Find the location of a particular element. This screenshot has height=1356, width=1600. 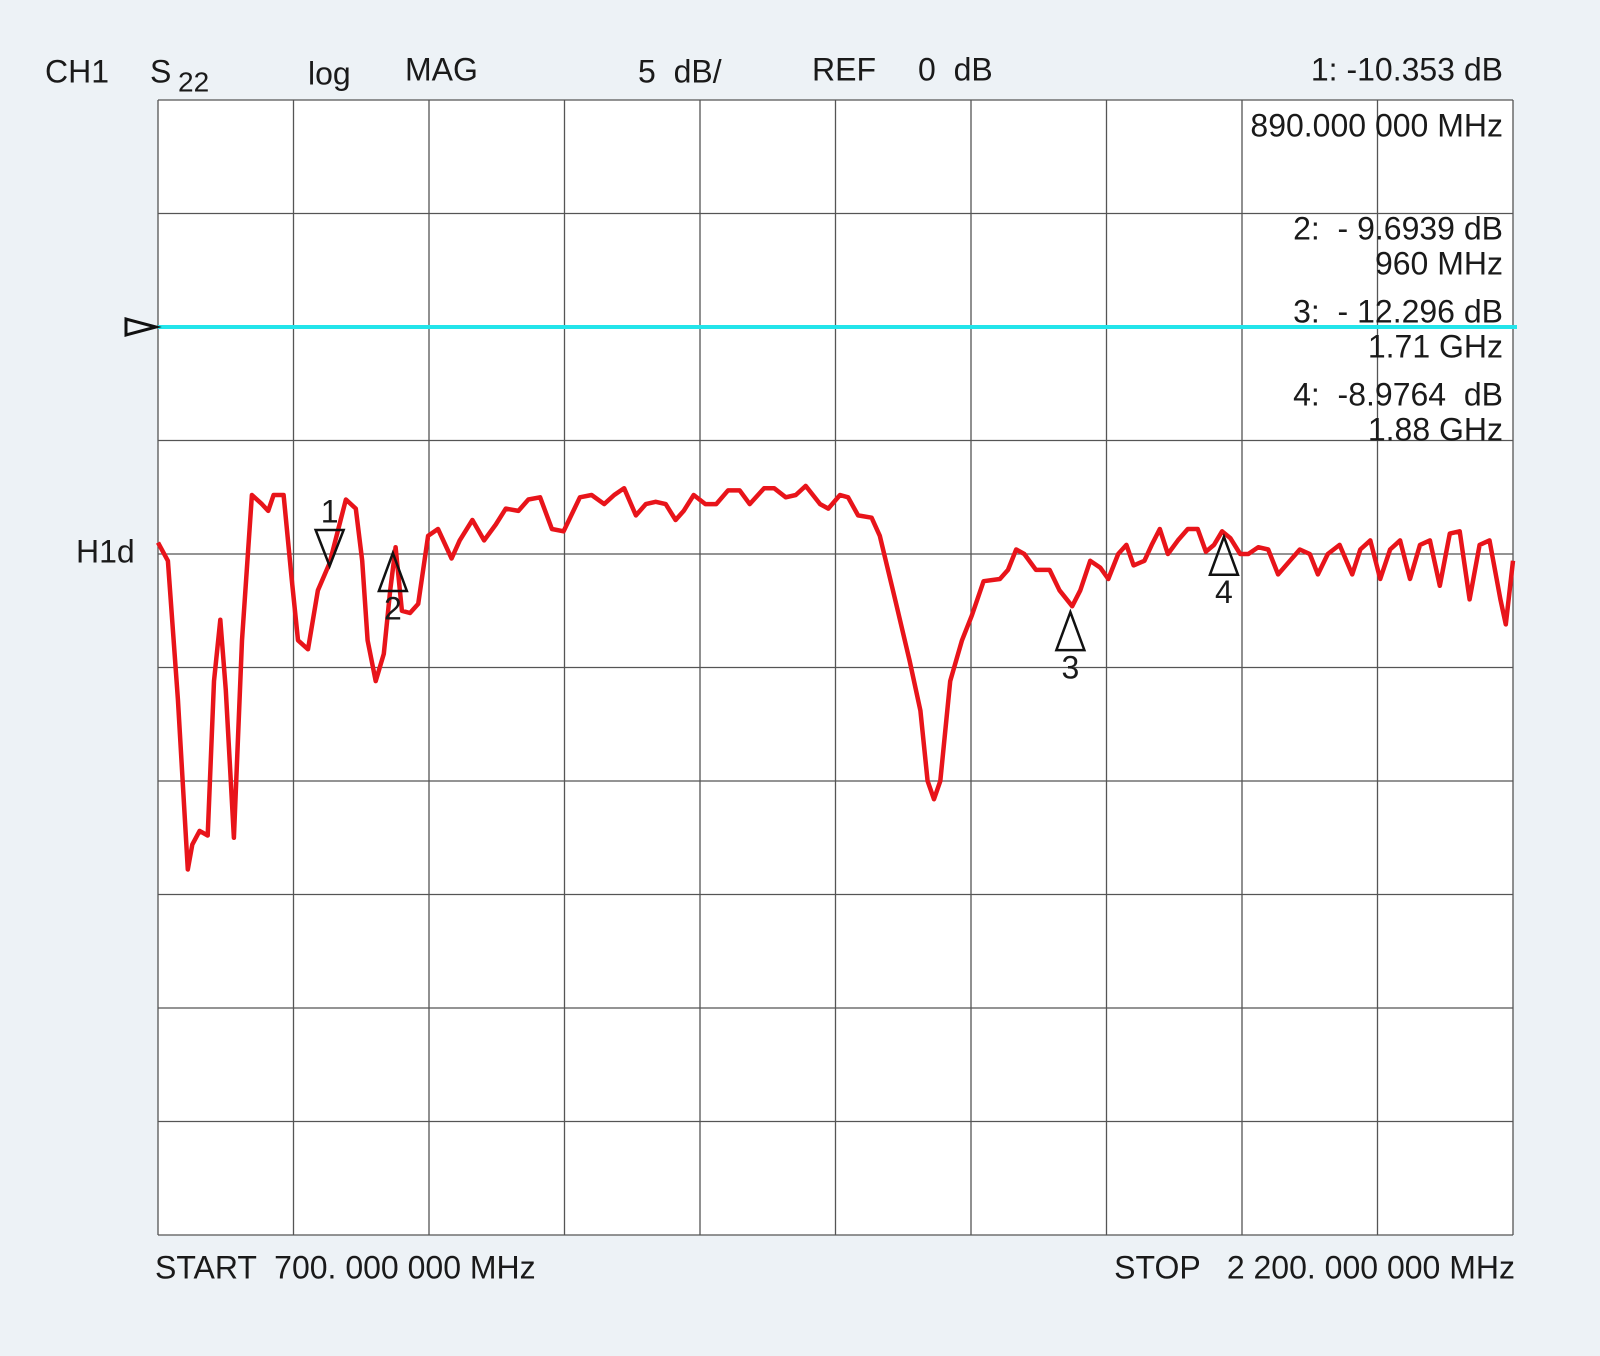

param-subscript: 22 is located at coordinates (193, 81).